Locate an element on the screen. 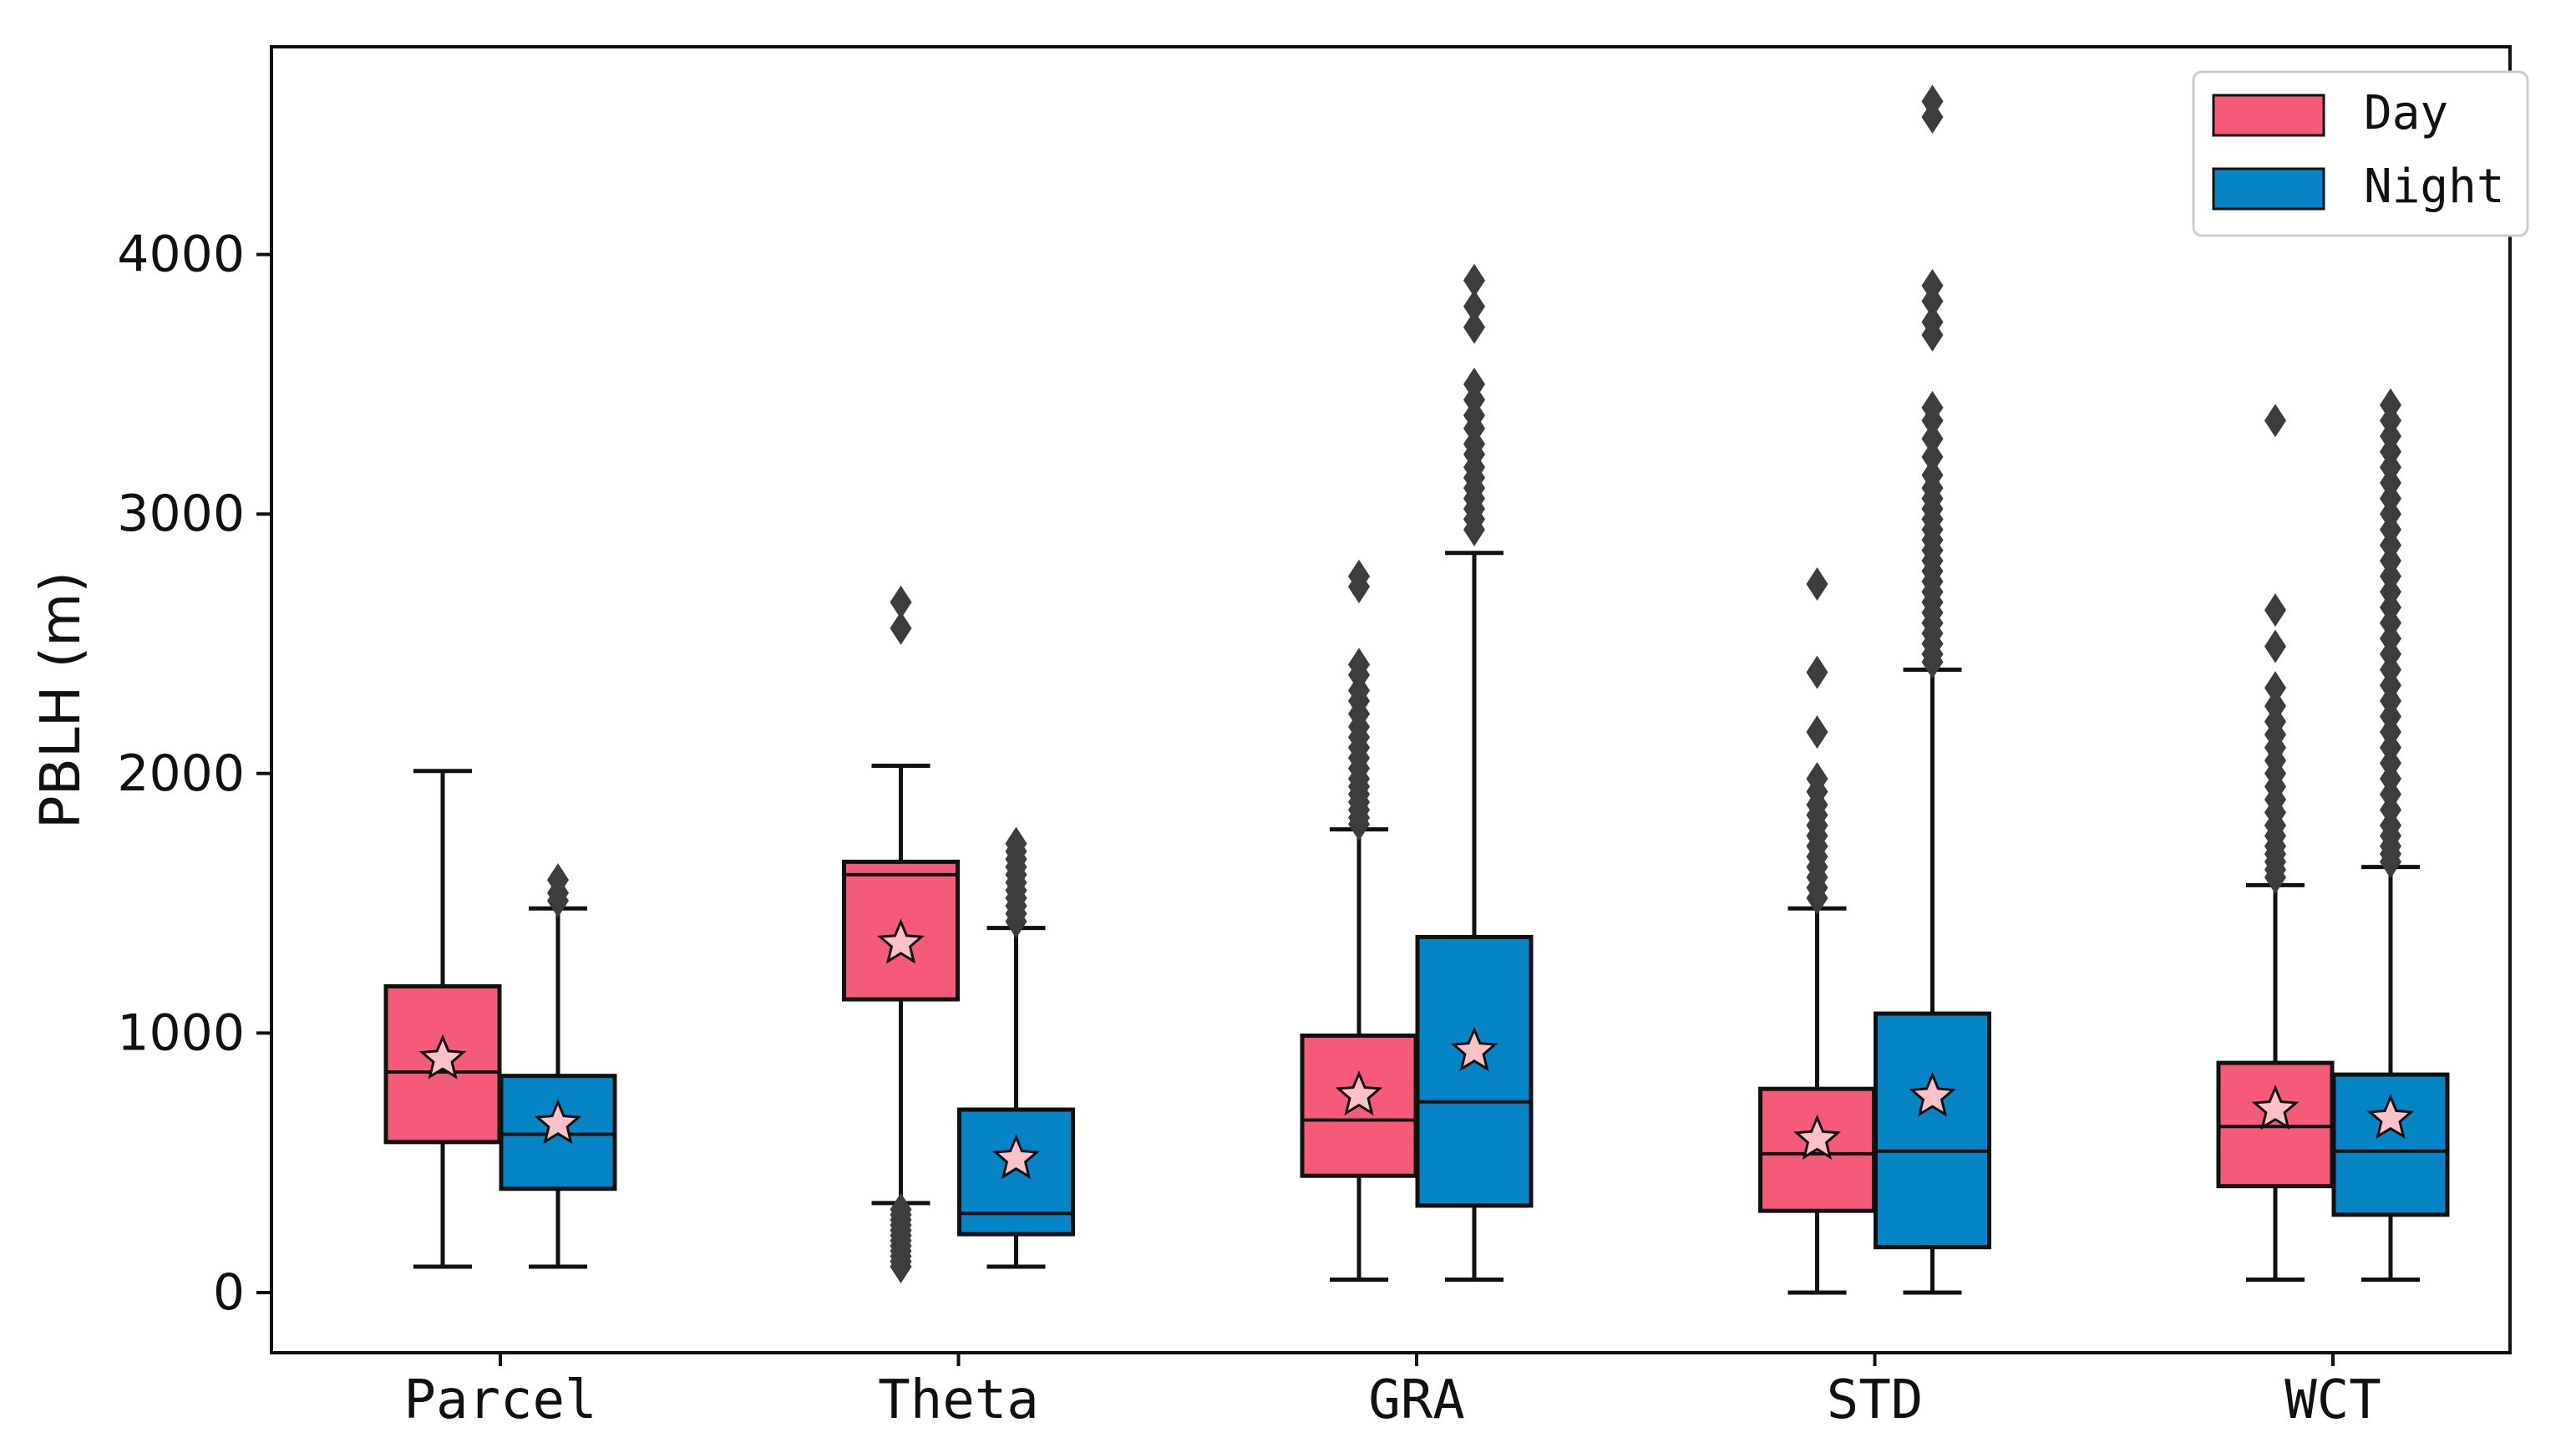 The height and width of the screenshot is (1453, 2576). legend-label-day: Day is located at coordinates (2406, 113).